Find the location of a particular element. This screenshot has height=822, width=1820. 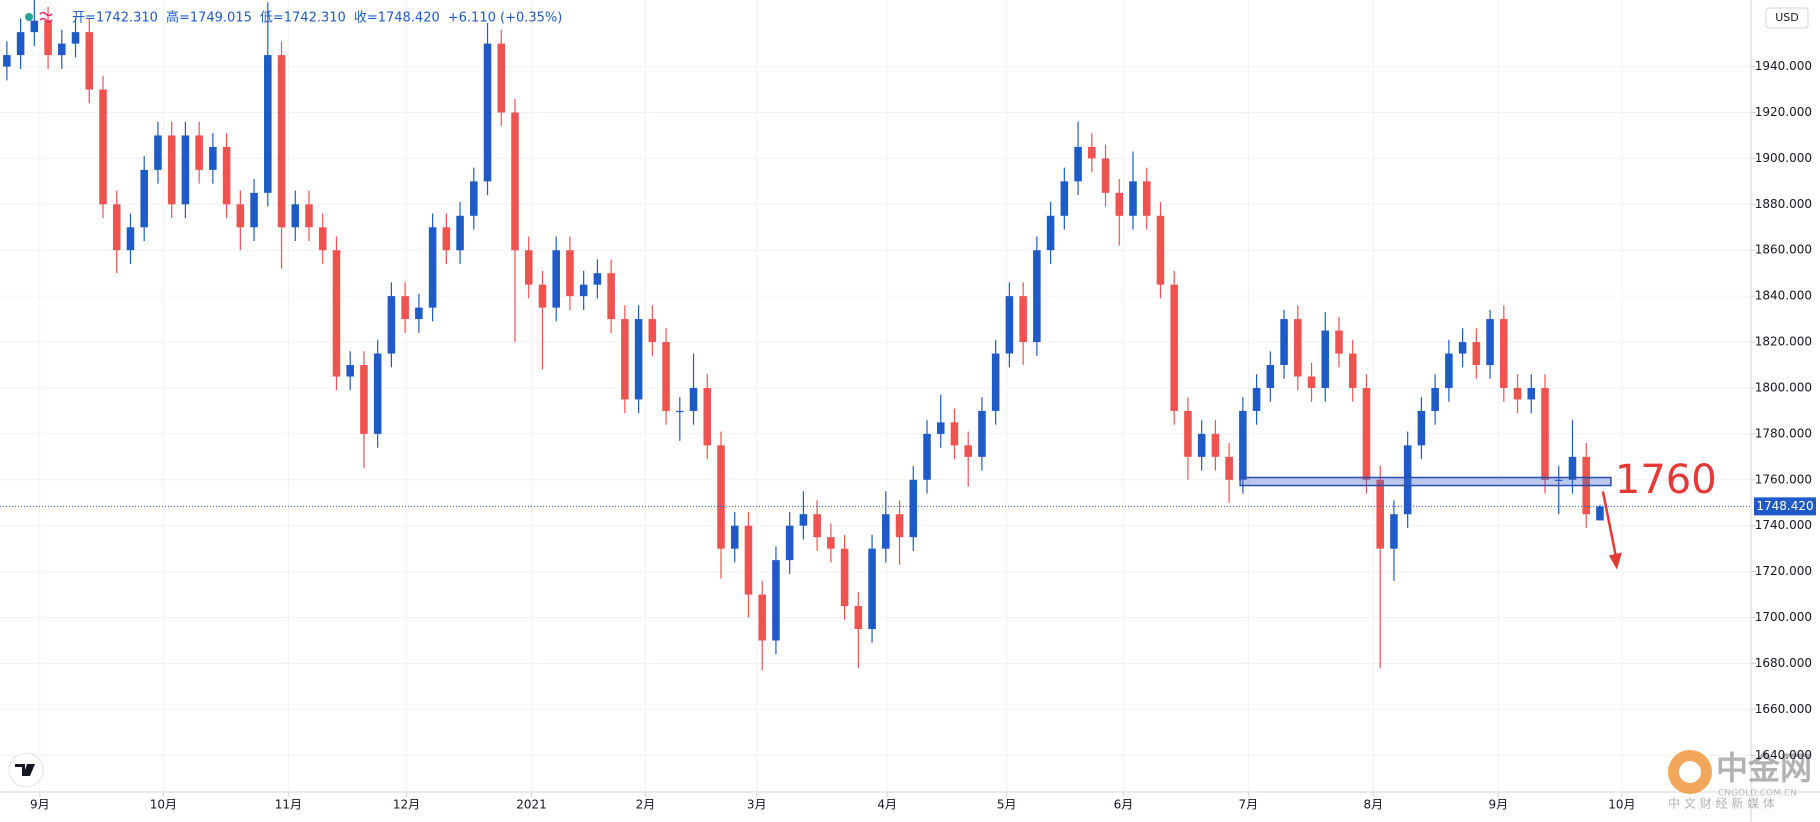

ohlc-item: 收=1748.420 is located at coordinates (397, 18).